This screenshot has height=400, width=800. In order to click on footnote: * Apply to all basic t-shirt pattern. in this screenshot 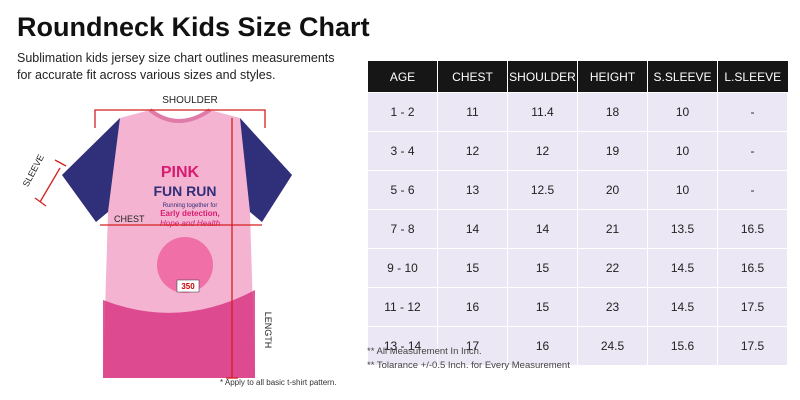, I will do `click(278, 382)`.